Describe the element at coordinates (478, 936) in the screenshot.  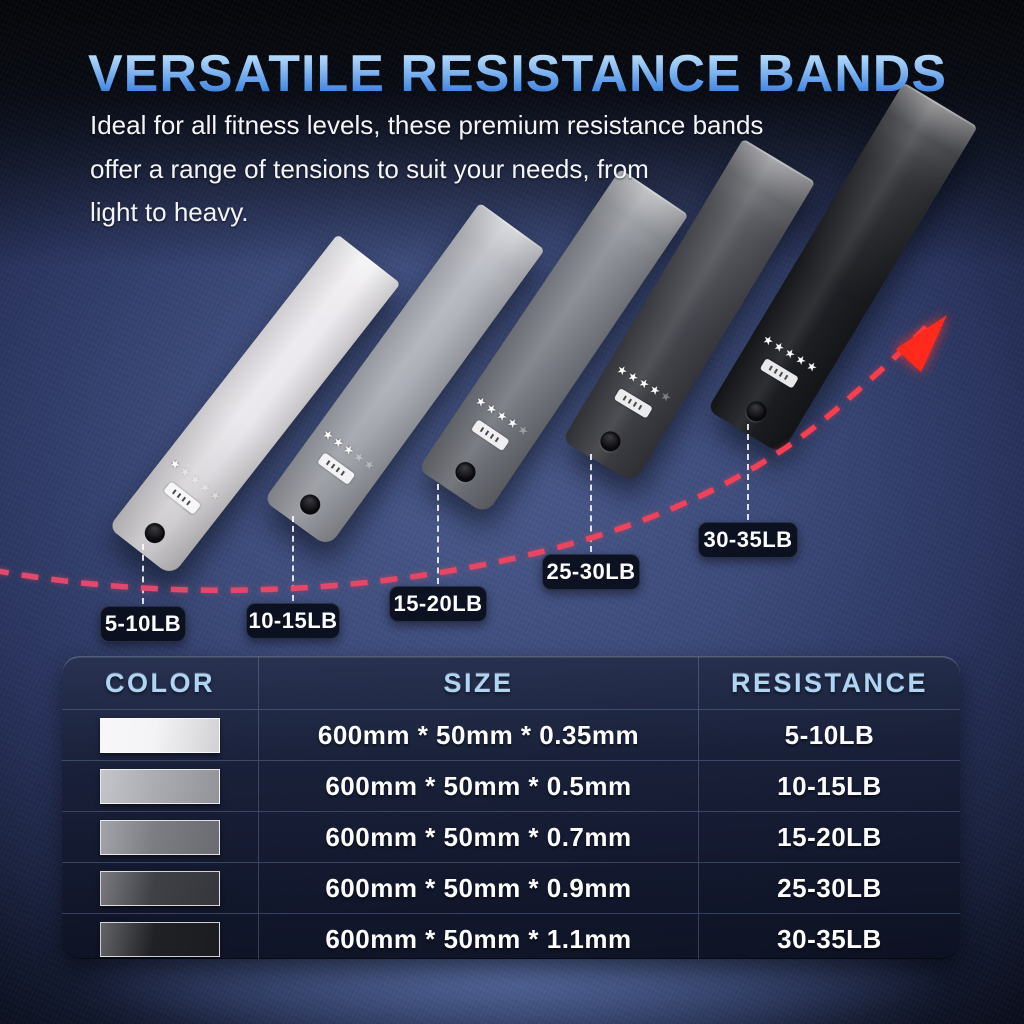
I see `size-cell: 600mm * 50mm * 1.1mm` at that location.